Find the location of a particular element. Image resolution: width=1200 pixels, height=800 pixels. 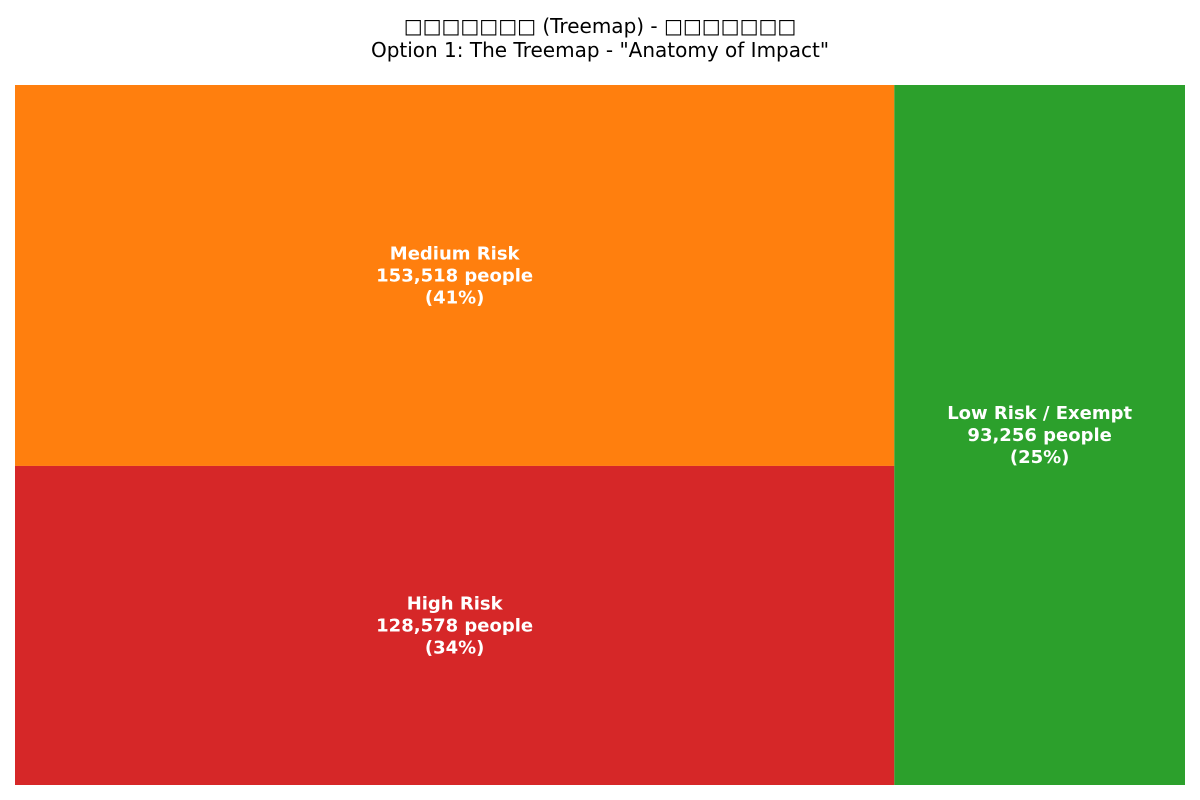

treemap-label-medium-risk: Medium Risk 153,518 people (41%) is located at coordinates (454, 275).